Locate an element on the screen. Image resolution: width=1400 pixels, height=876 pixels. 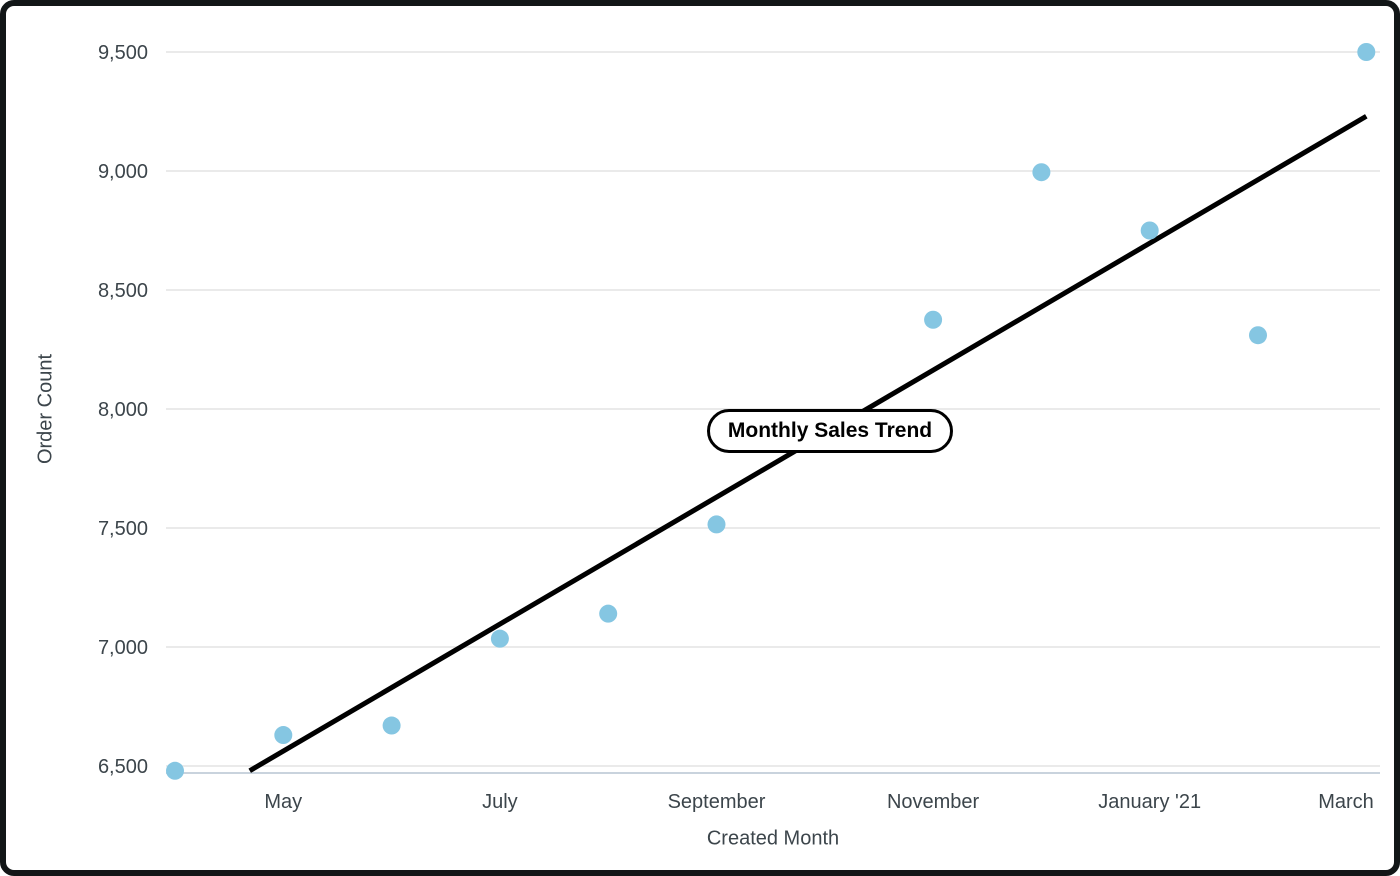
y-tick-label: 9,000 is located at coordinates (123, 172).